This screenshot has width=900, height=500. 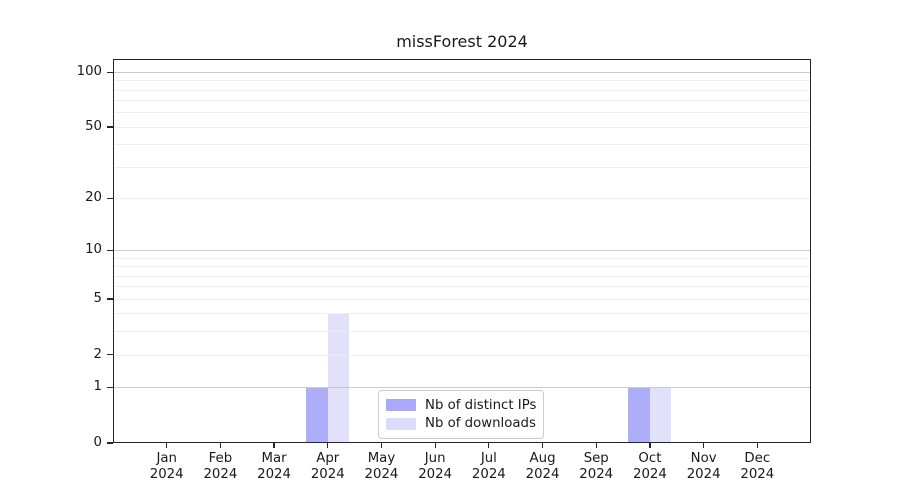 What do you see at coordinates (480, 424) in the screenshot?
I see `legend-label: Nb of downloads` at bounding box center [480, 424].